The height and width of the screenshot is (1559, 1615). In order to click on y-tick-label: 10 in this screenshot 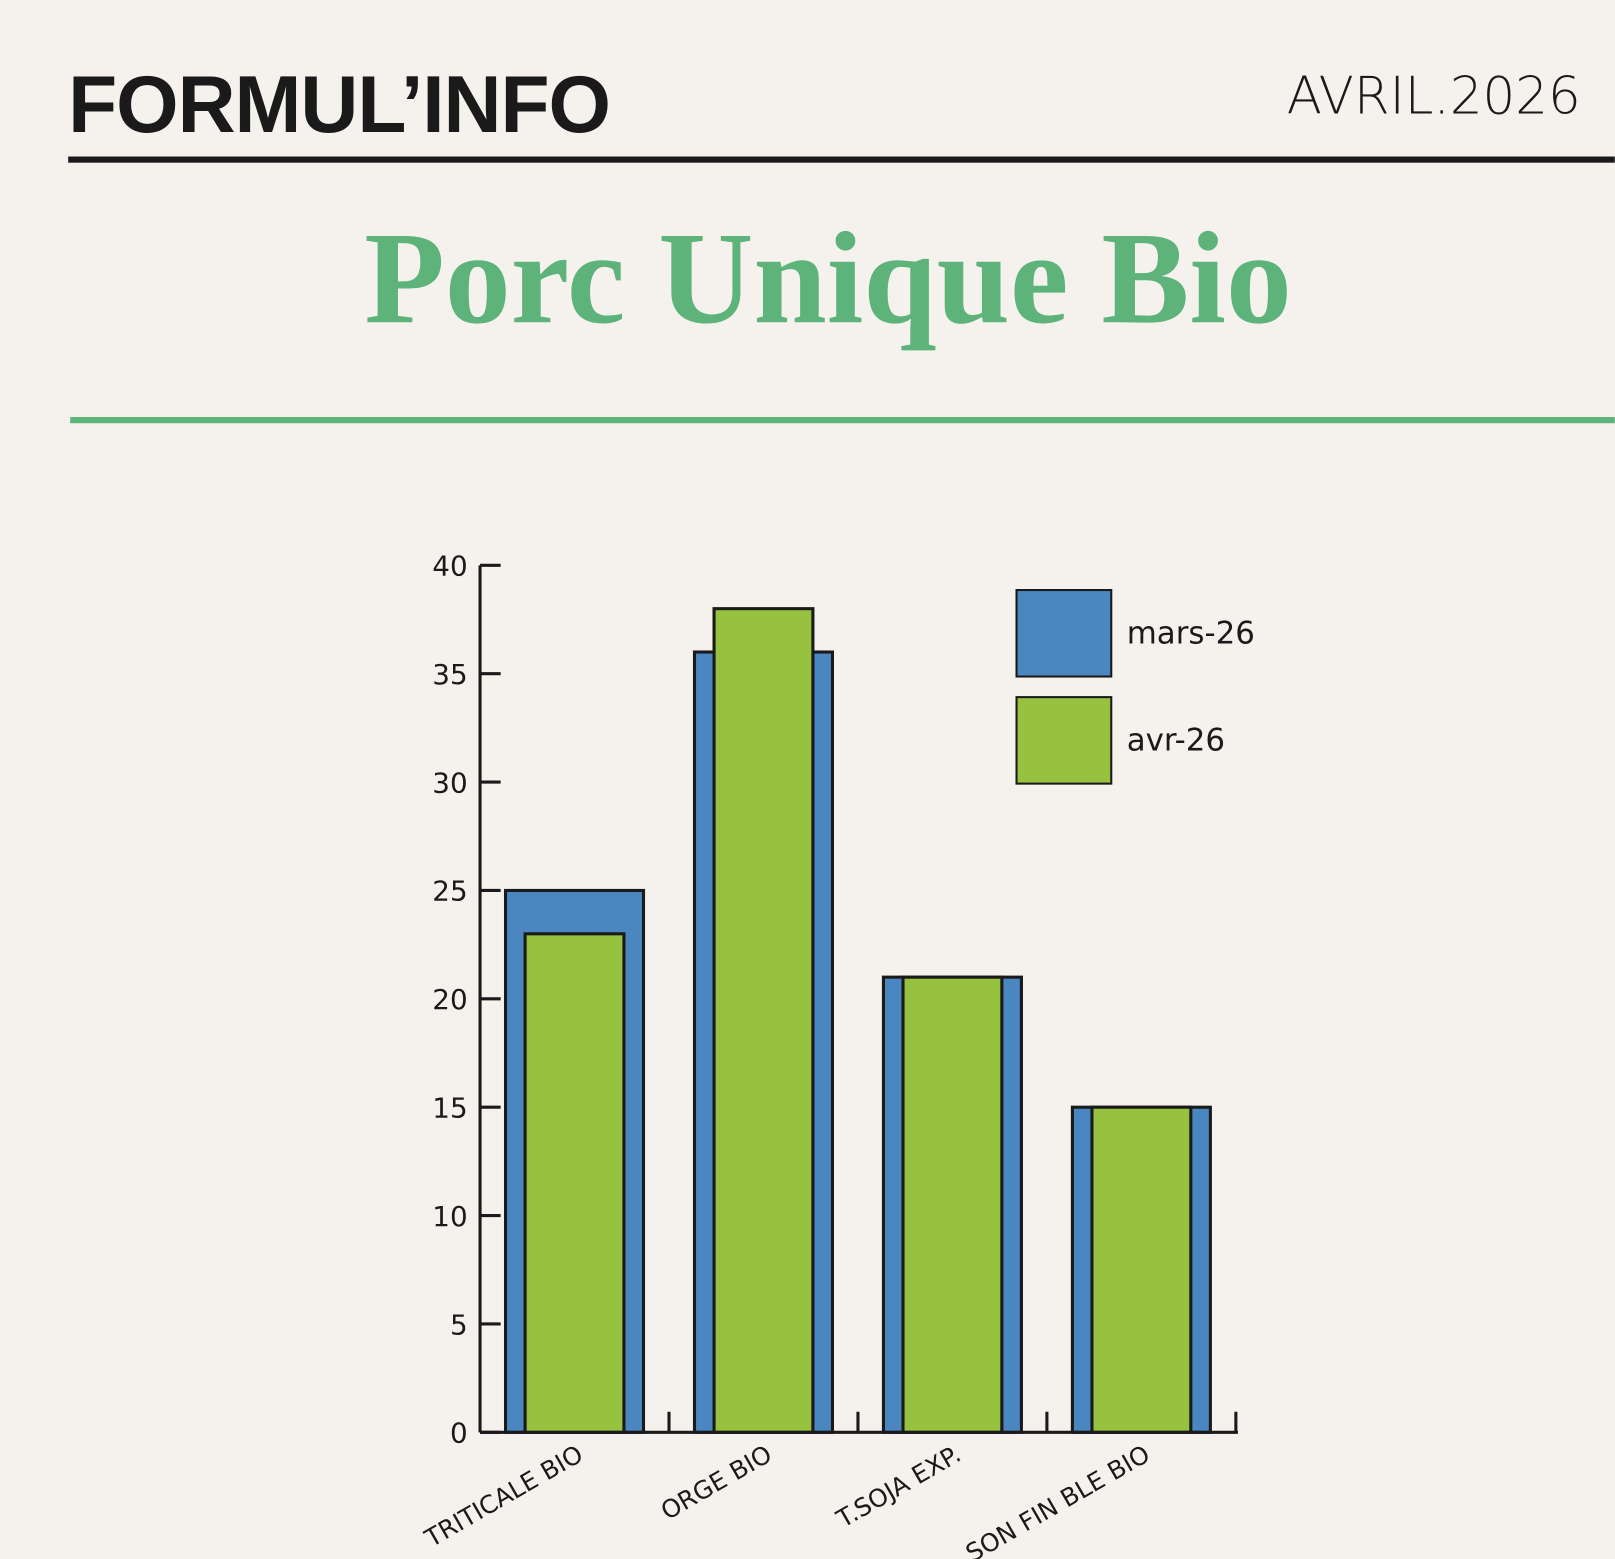, I will do `click(449, 1216)`.